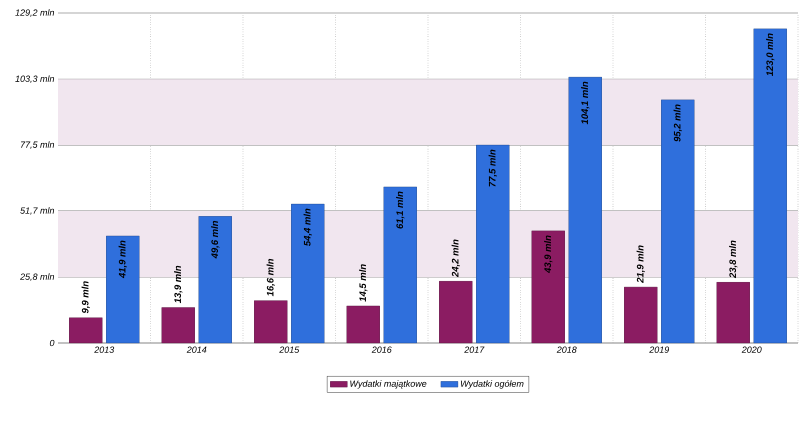  I want to click on x-tick-label: 2015, so click(289, 349).